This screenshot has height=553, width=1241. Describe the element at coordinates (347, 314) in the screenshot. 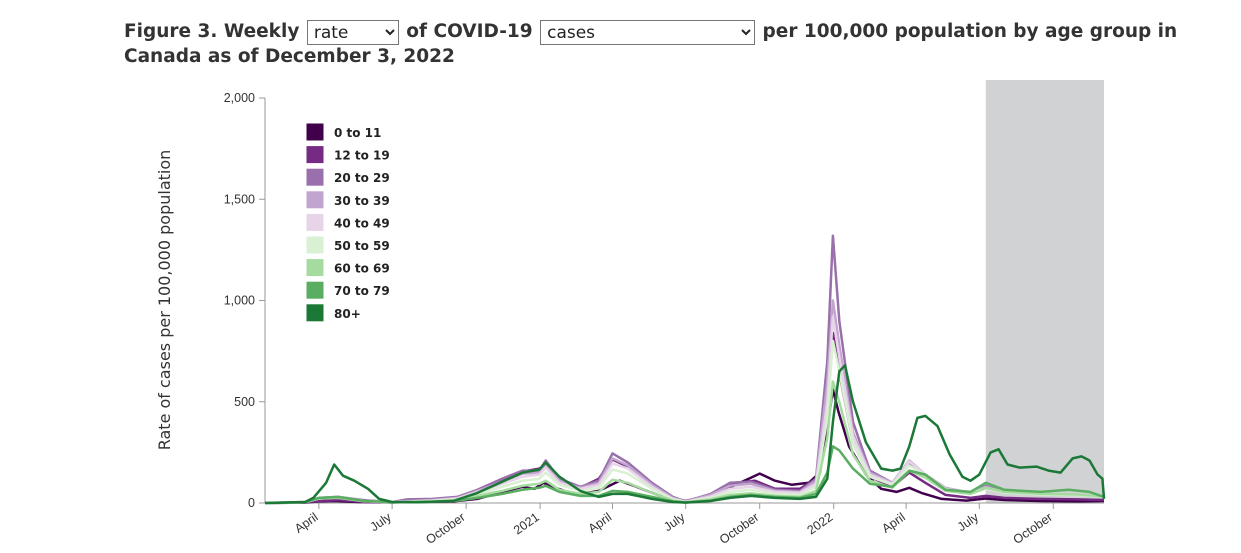

I see `legend-label: 80+` at that location.